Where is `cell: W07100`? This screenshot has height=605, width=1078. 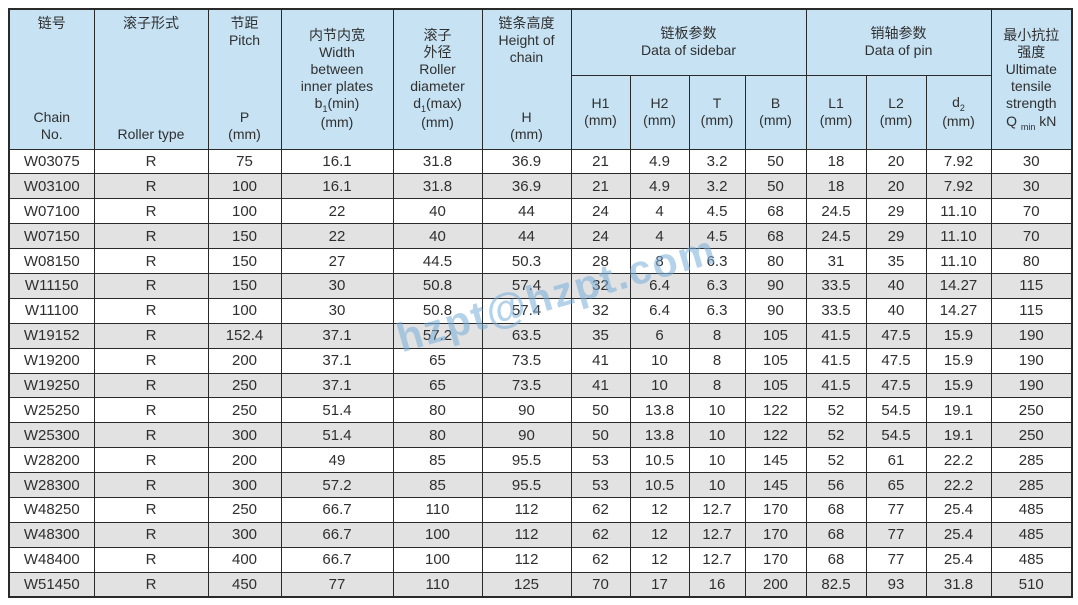 cell: W07100 is located at coordinates (51, 211).